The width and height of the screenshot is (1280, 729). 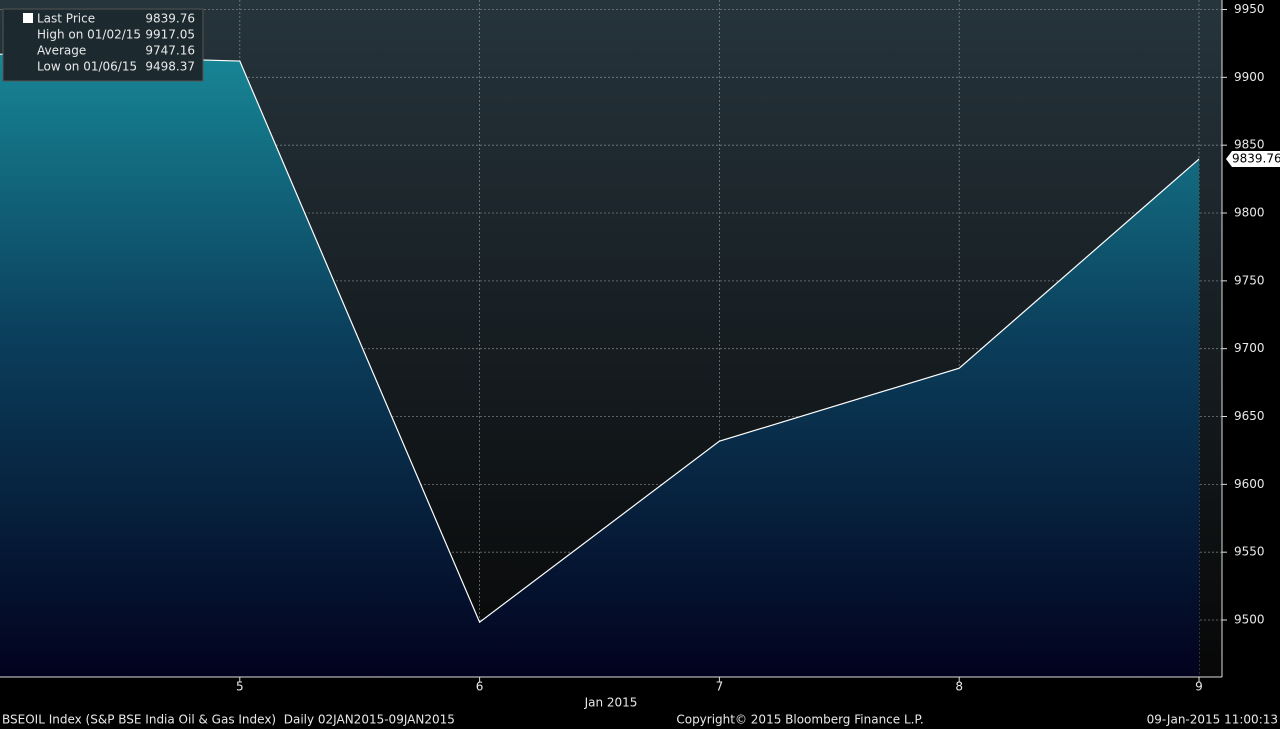 What do you see at coordinates (170, 35) in the screenshot?
I see `legend-value: 9917.05` at bounding box center [170, 35].